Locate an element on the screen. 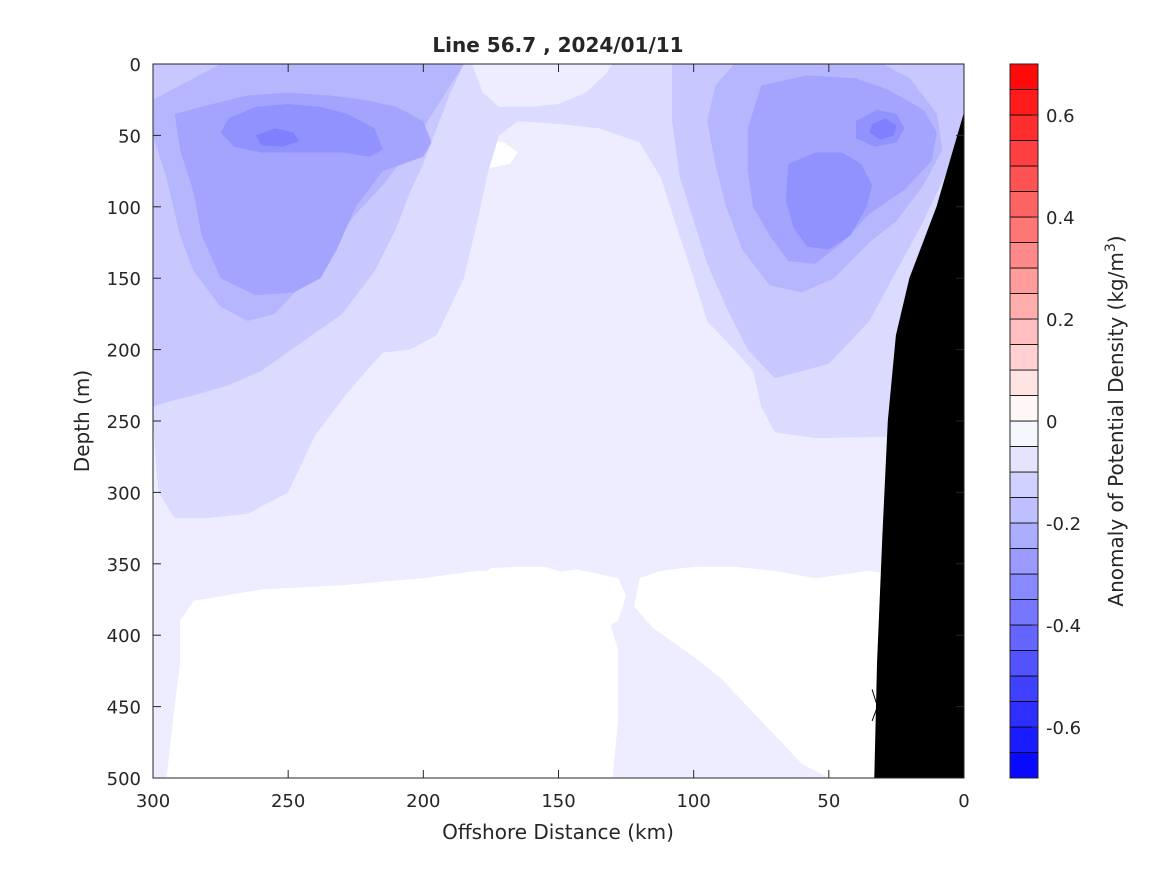  chart-title: Line 56.7 , 2024/01/11 is located at coordinates (557, 45).